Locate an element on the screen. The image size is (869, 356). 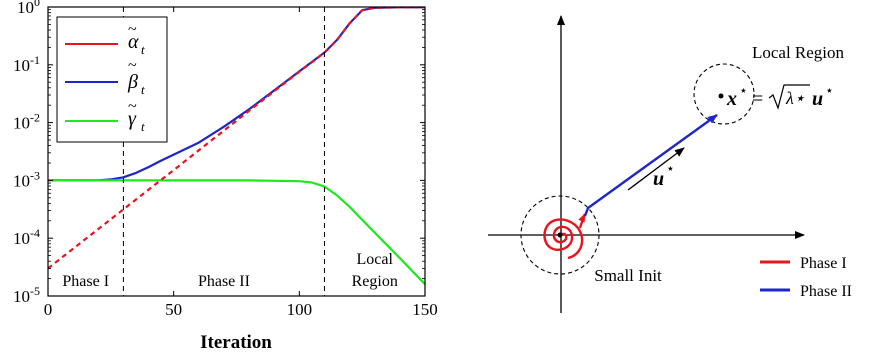
local-region-circle is located at coordinates (724, 94).